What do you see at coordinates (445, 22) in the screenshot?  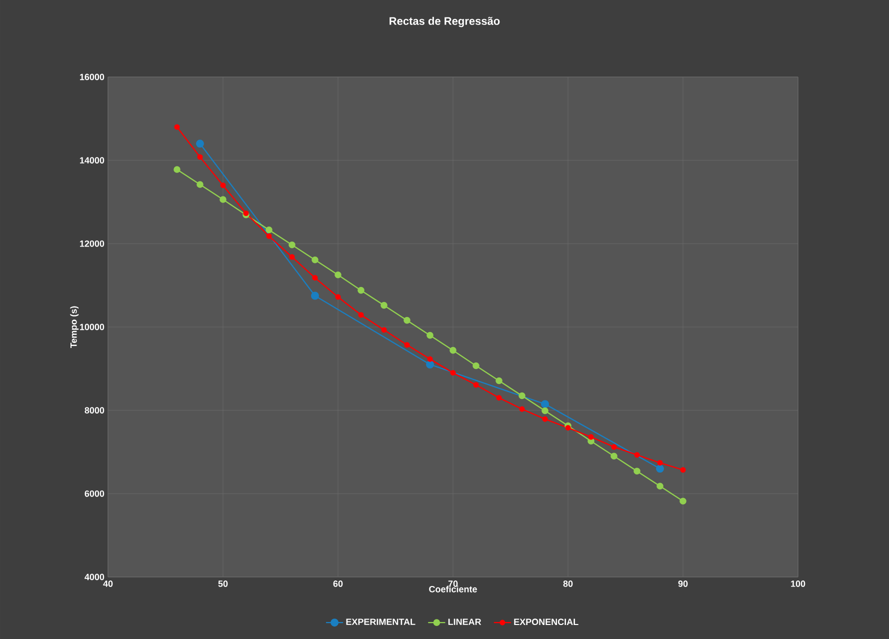 I see `chart-title: Rectas de Regressão` at bounding box center [445, 22].